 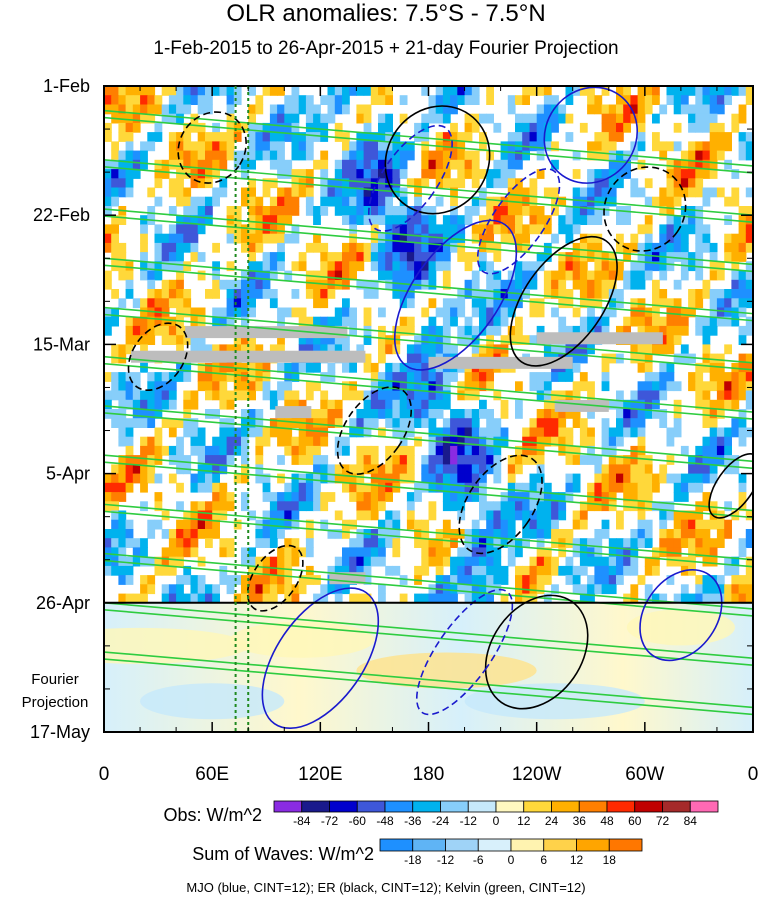 I want to click on kelvin-contour, so click(x=428, y=441).